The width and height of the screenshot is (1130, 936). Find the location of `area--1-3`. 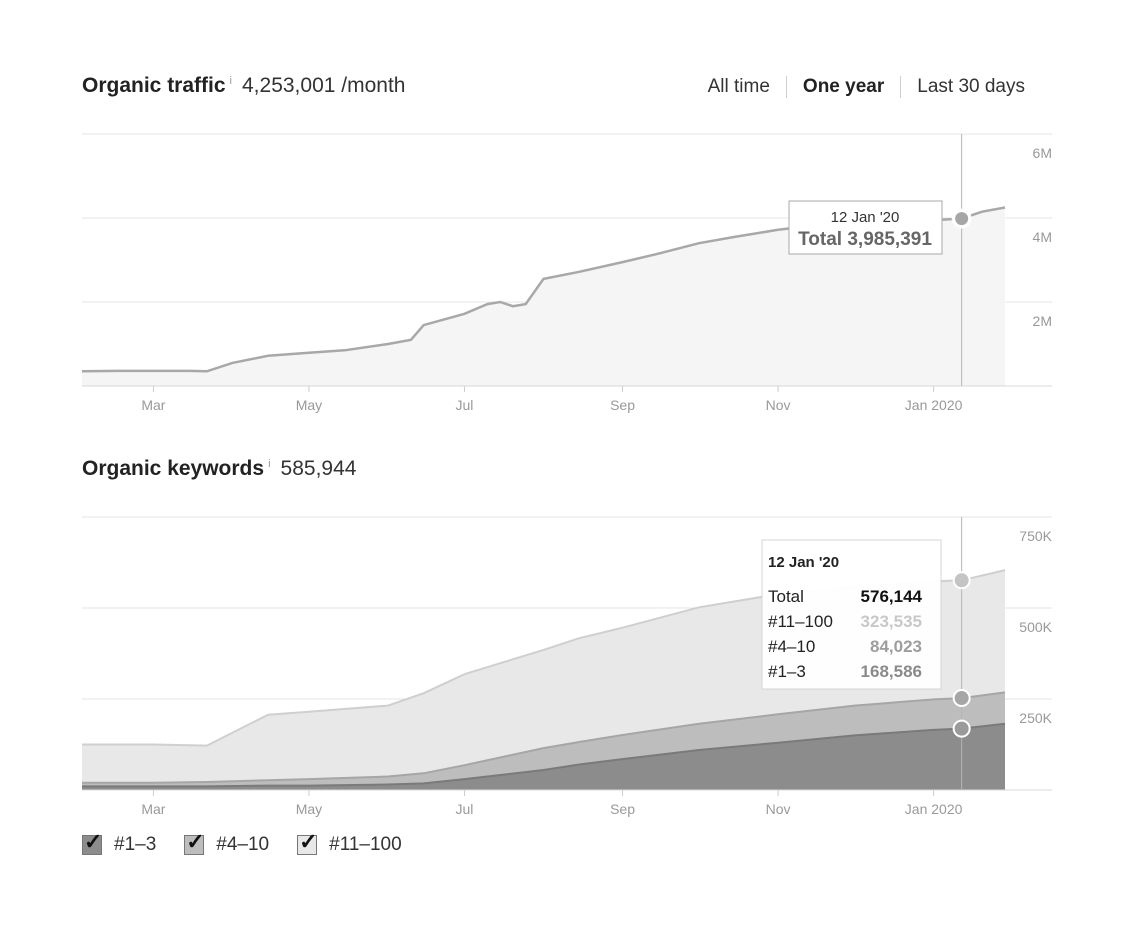

area--1-3 is located at coordinates (543, 756).